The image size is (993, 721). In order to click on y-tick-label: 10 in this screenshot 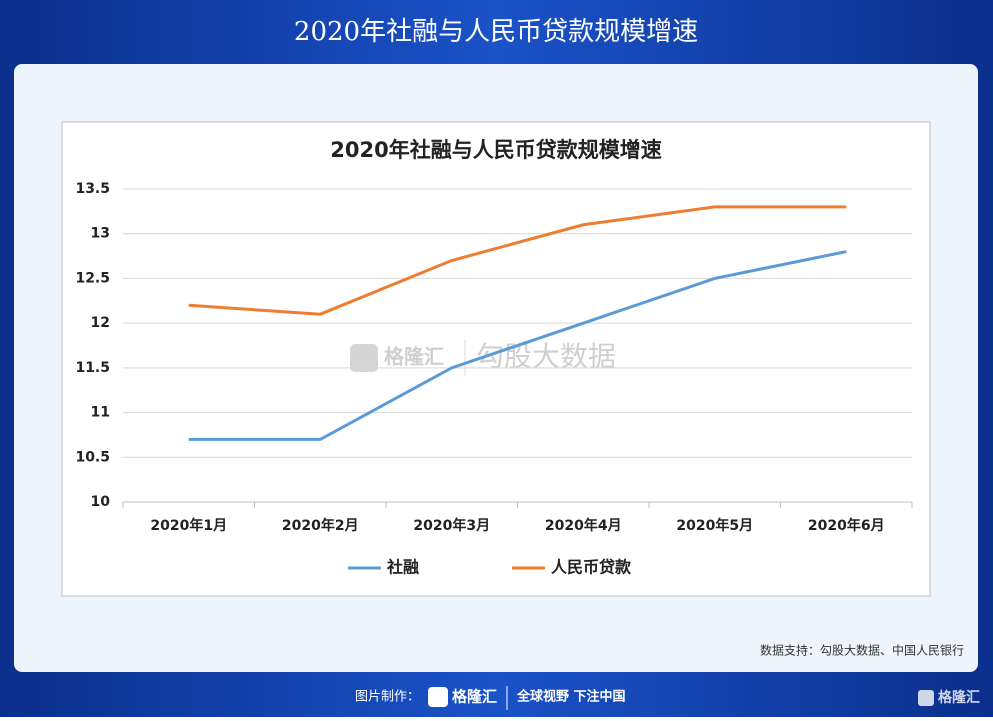, I will do `click(101, 502)`.